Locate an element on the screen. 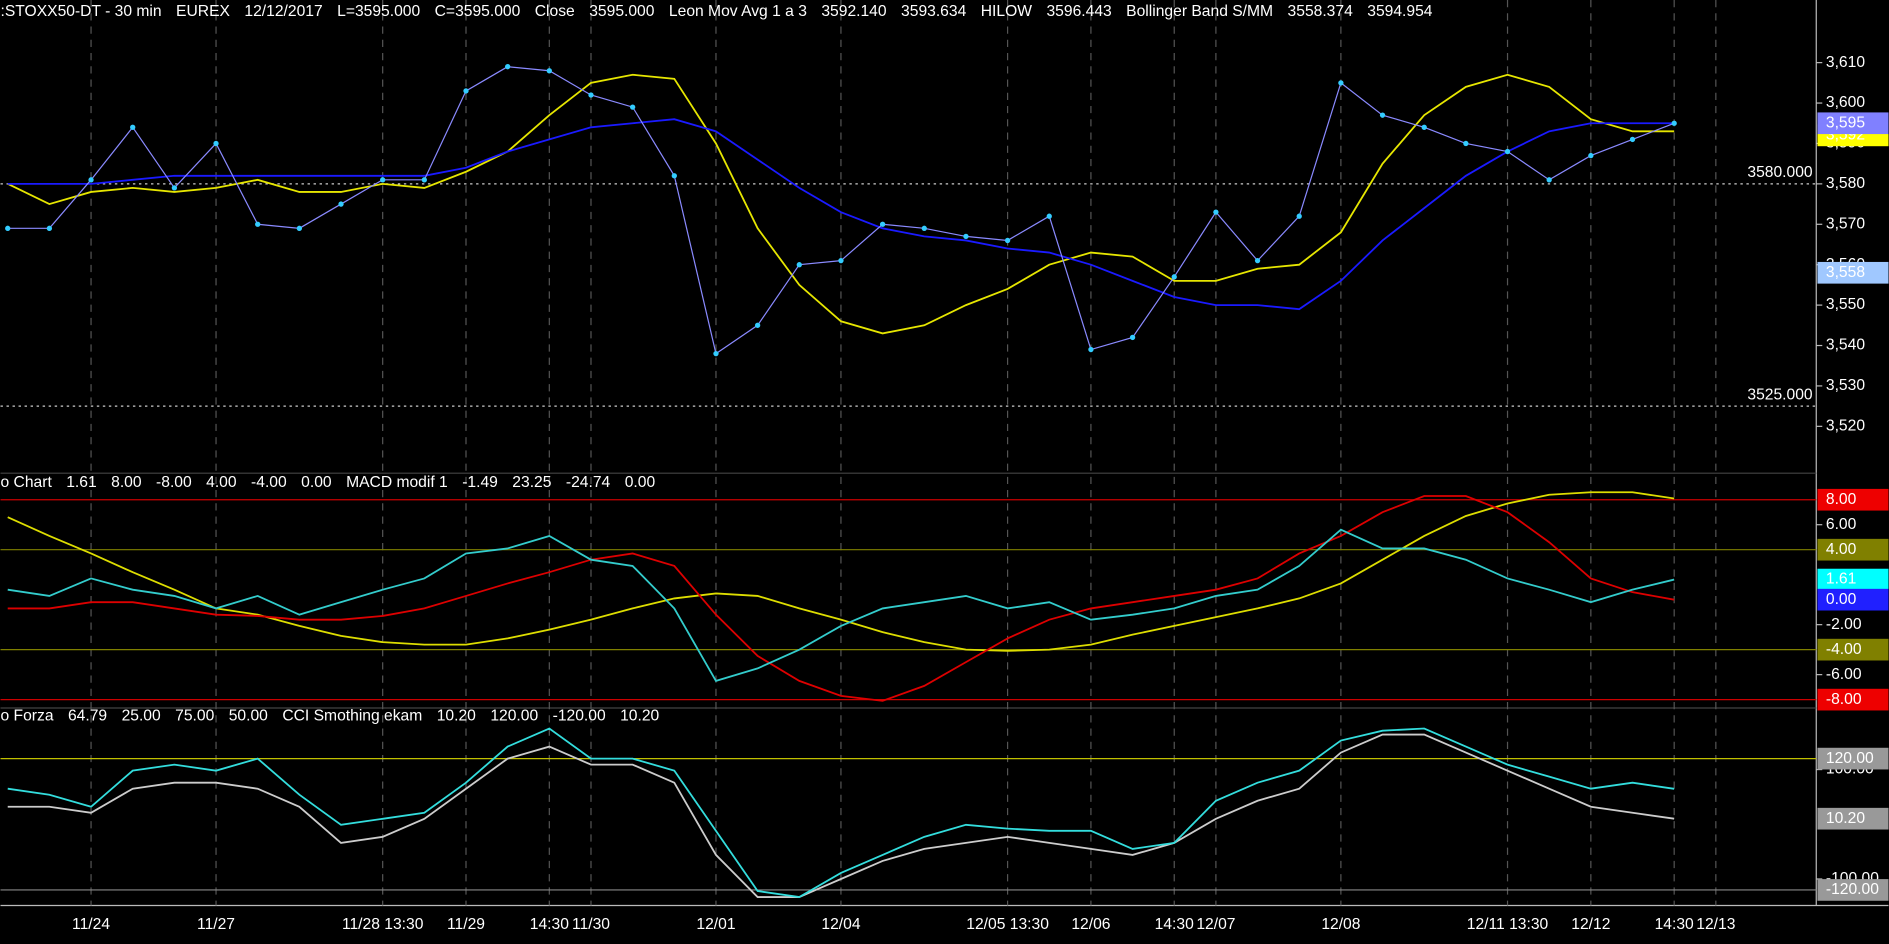  legend-entry: 1.61 is located at coordinates (81, 482).